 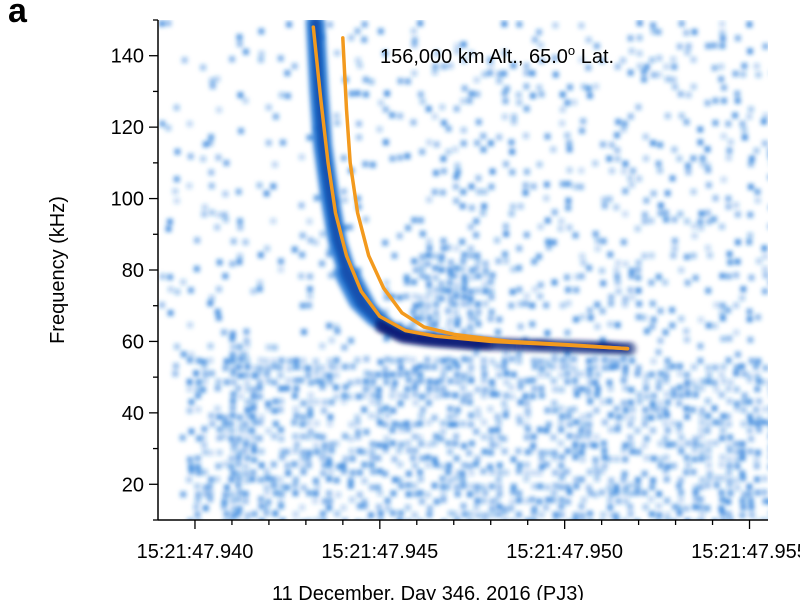 What do you see at coordinates (564, 552) in the screenshot?
I see `x-tick-label: 15:21:47.950` at bounding box center [564, 552].